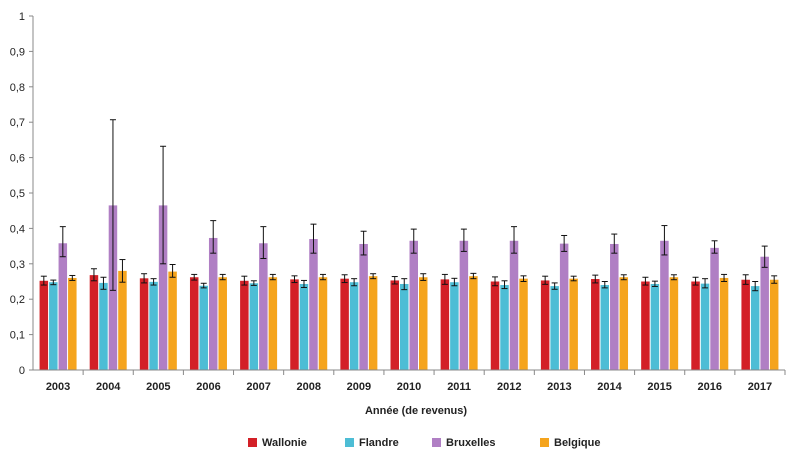 This screenshot has height=472, width=800. I want to click on bar-wallonie-2008, so click(294, 324).